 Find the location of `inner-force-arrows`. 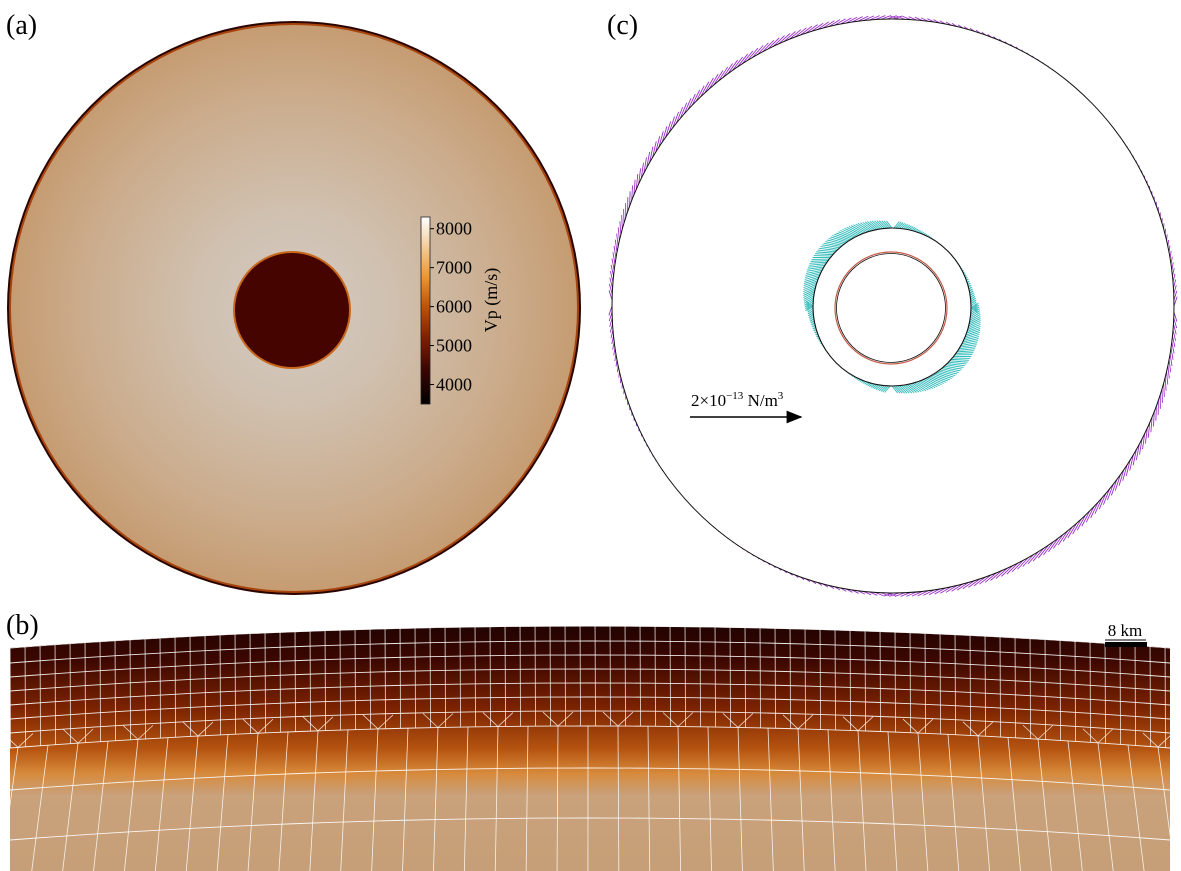

inner-force-arrows is located at coordinates (892, 307).